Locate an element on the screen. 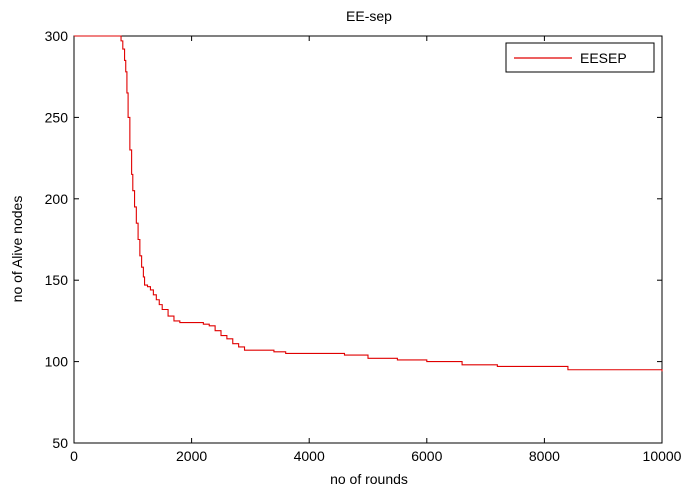 The height and width of the screenshot is (488, 687). legend: EESEP is located at coordinates (580, 57).